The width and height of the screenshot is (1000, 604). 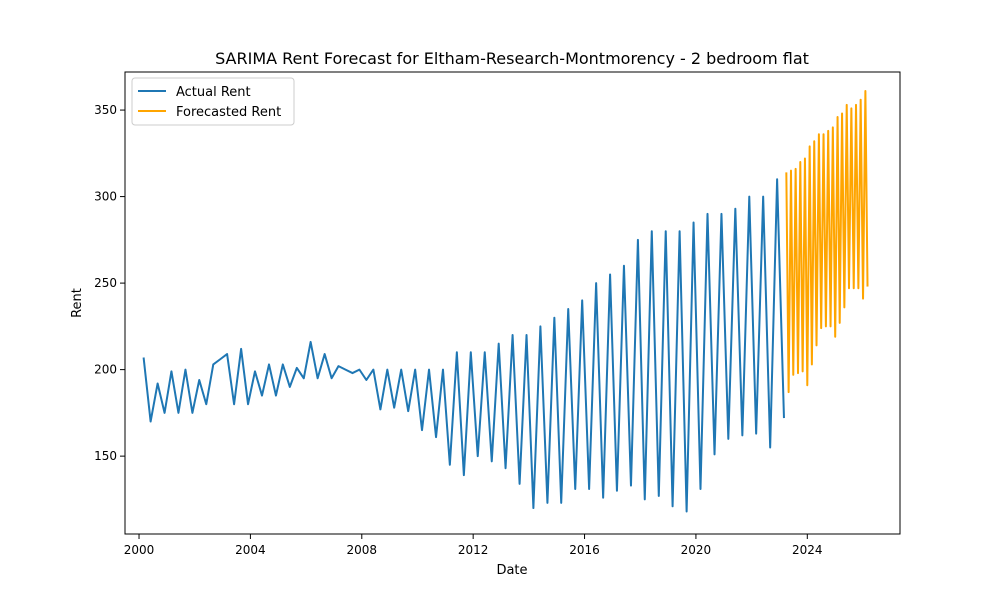 I want to click on x-tick-label: 2016, so click(x=584, y=550).